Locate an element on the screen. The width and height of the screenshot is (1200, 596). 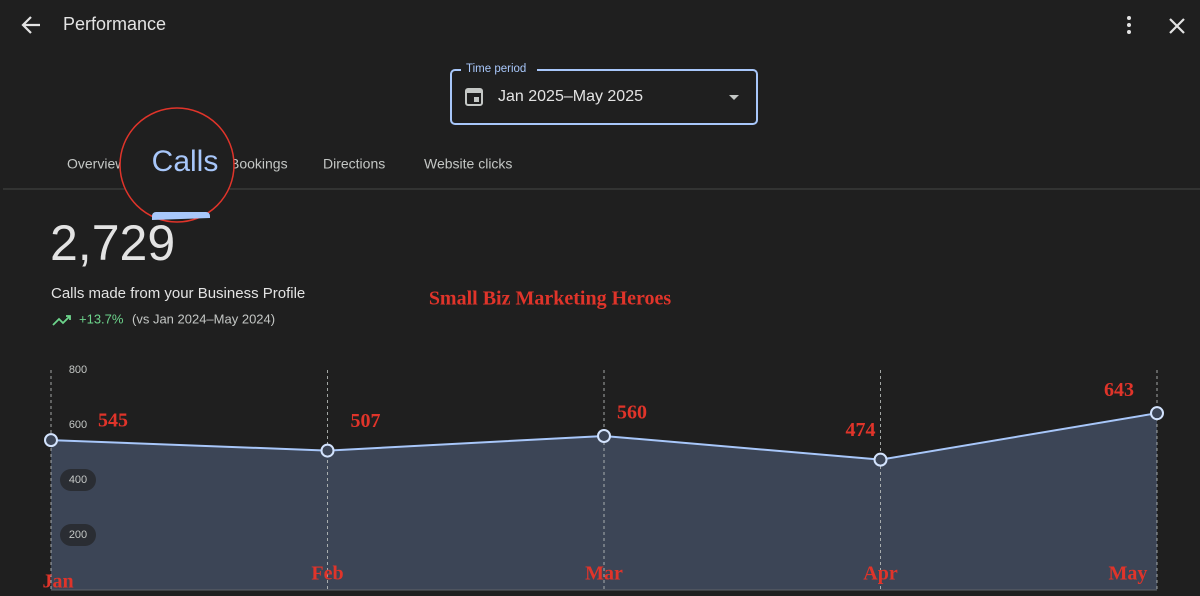
description: Calls made from your Business Profile is located at coordinates (178, 293).